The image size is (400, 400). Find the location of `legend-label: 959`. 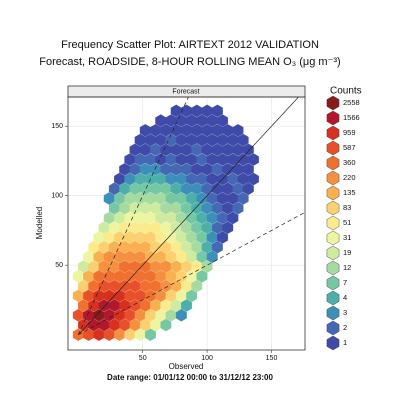

legend-label: 959 is located at coordinates (349, 132).